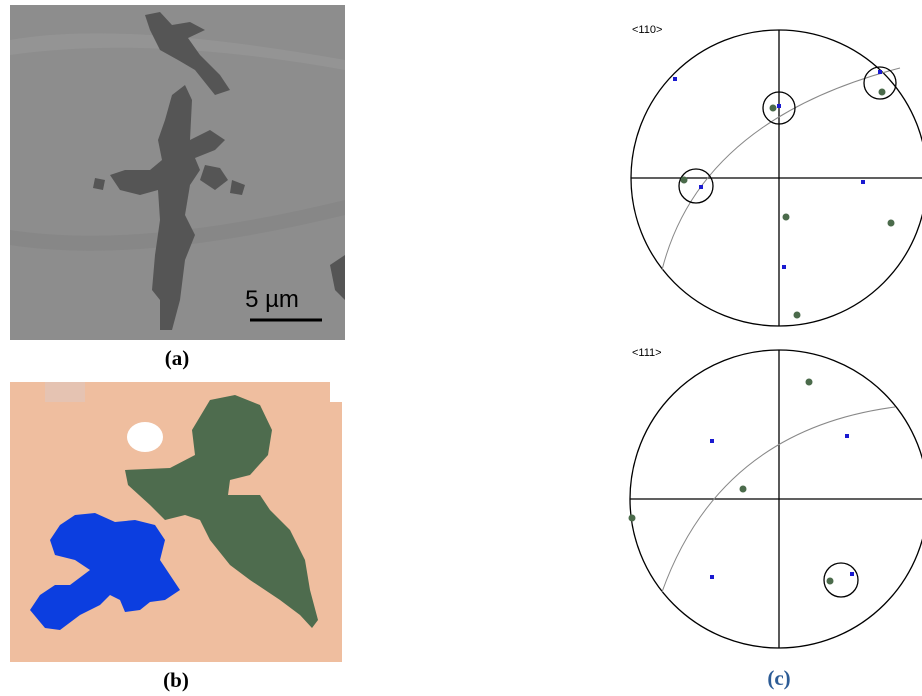 The image size is (922, 696). What do you see at coordinates (177, 358) in the screenshot?
I see `panel-label: (a)` at bounding box center [177, 358].